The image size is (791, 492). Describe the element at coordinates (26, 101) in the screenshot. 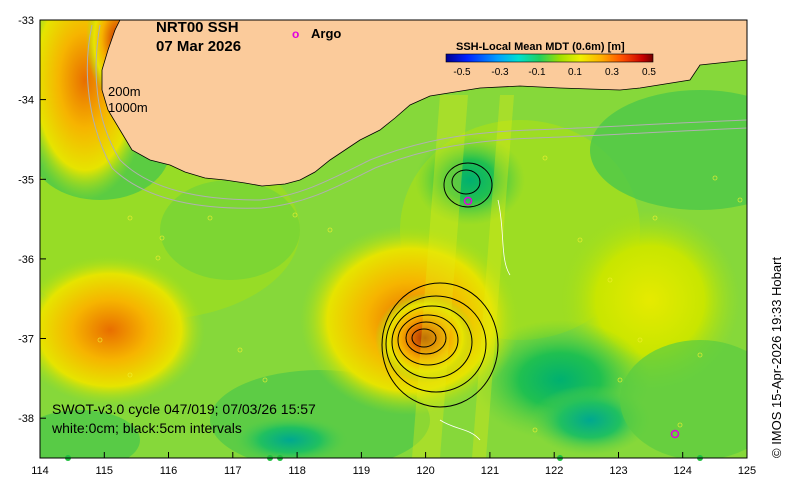

I see `y-tick-label: -34` at that location.